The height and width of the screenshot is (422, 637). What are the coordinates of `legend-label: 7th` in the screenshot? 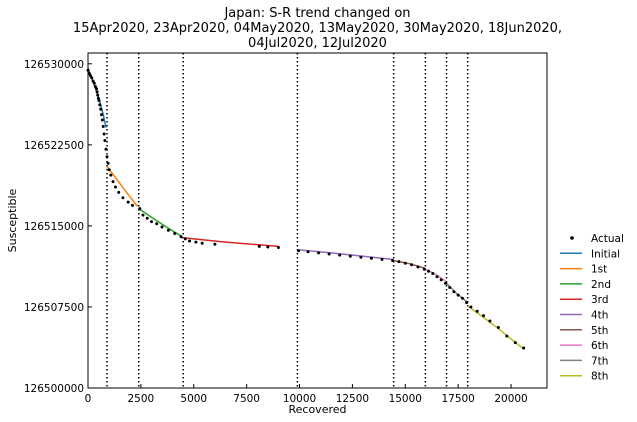 It's located at (599, 361).